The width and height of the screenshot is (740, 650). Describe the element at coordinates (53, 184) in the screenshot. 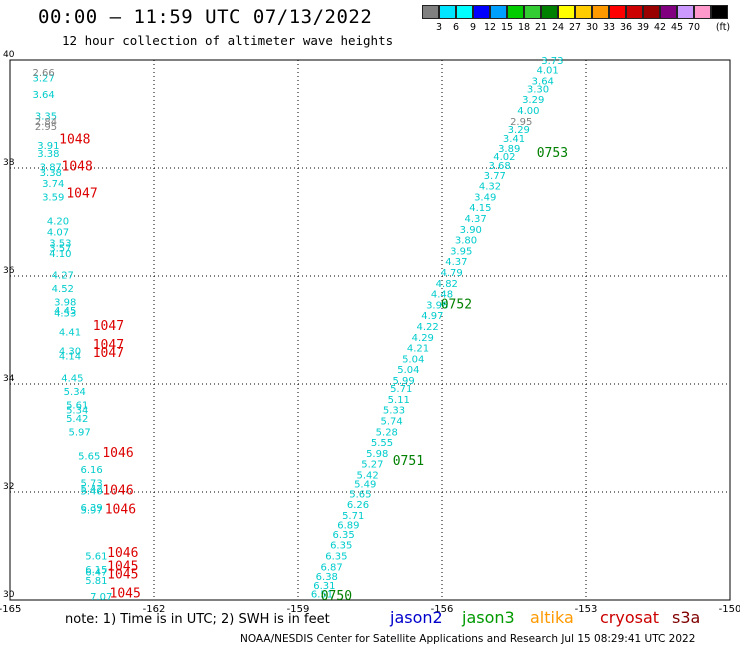

I see `data-point-label: 3.74` at that location.